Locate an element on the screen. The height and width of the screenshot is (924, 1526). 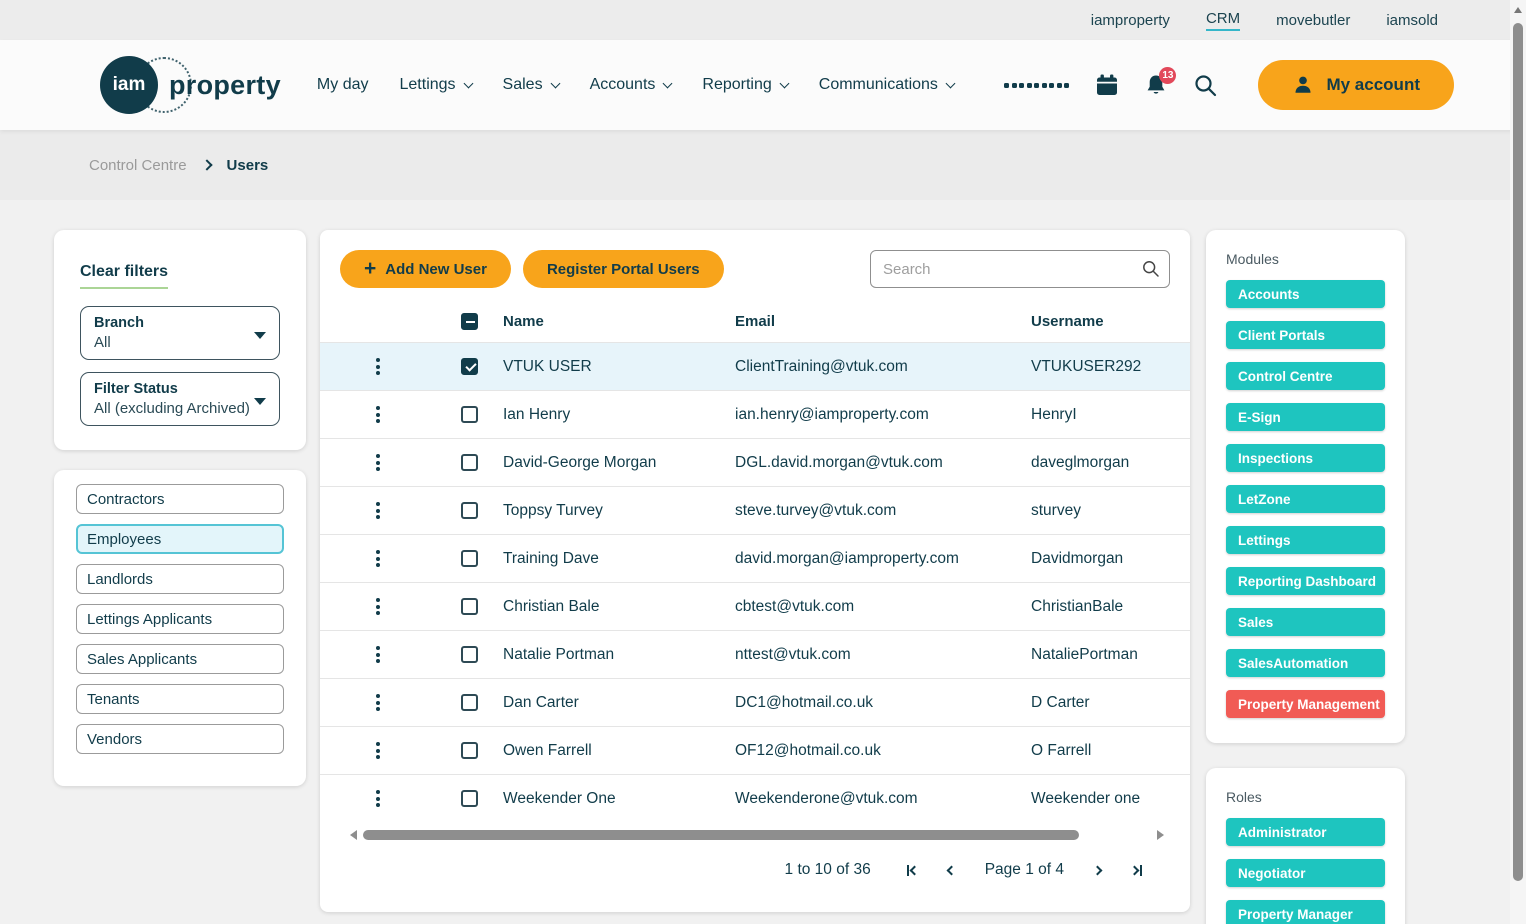
table-row: Dan Carter DC1@hotmail.co.uk D Carter is located at coordinates (755, 702).